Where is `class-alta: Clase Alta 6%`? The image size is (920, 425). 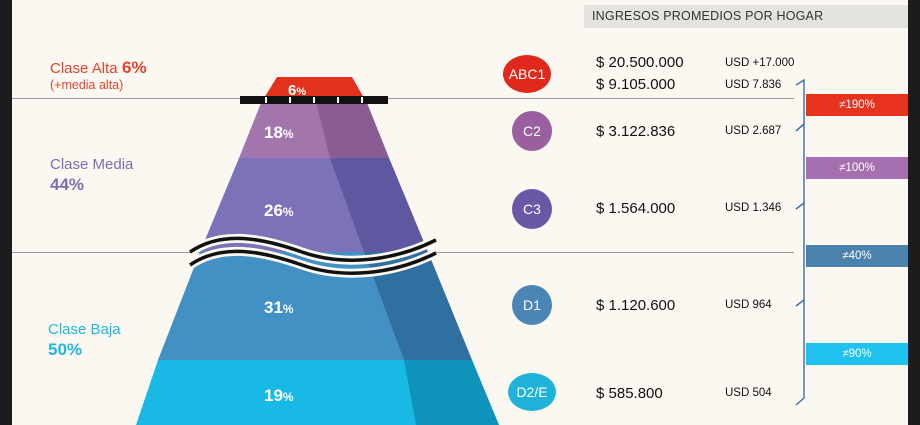 class-alta: Clase Alta 6% is located at coordinates (98, 68).